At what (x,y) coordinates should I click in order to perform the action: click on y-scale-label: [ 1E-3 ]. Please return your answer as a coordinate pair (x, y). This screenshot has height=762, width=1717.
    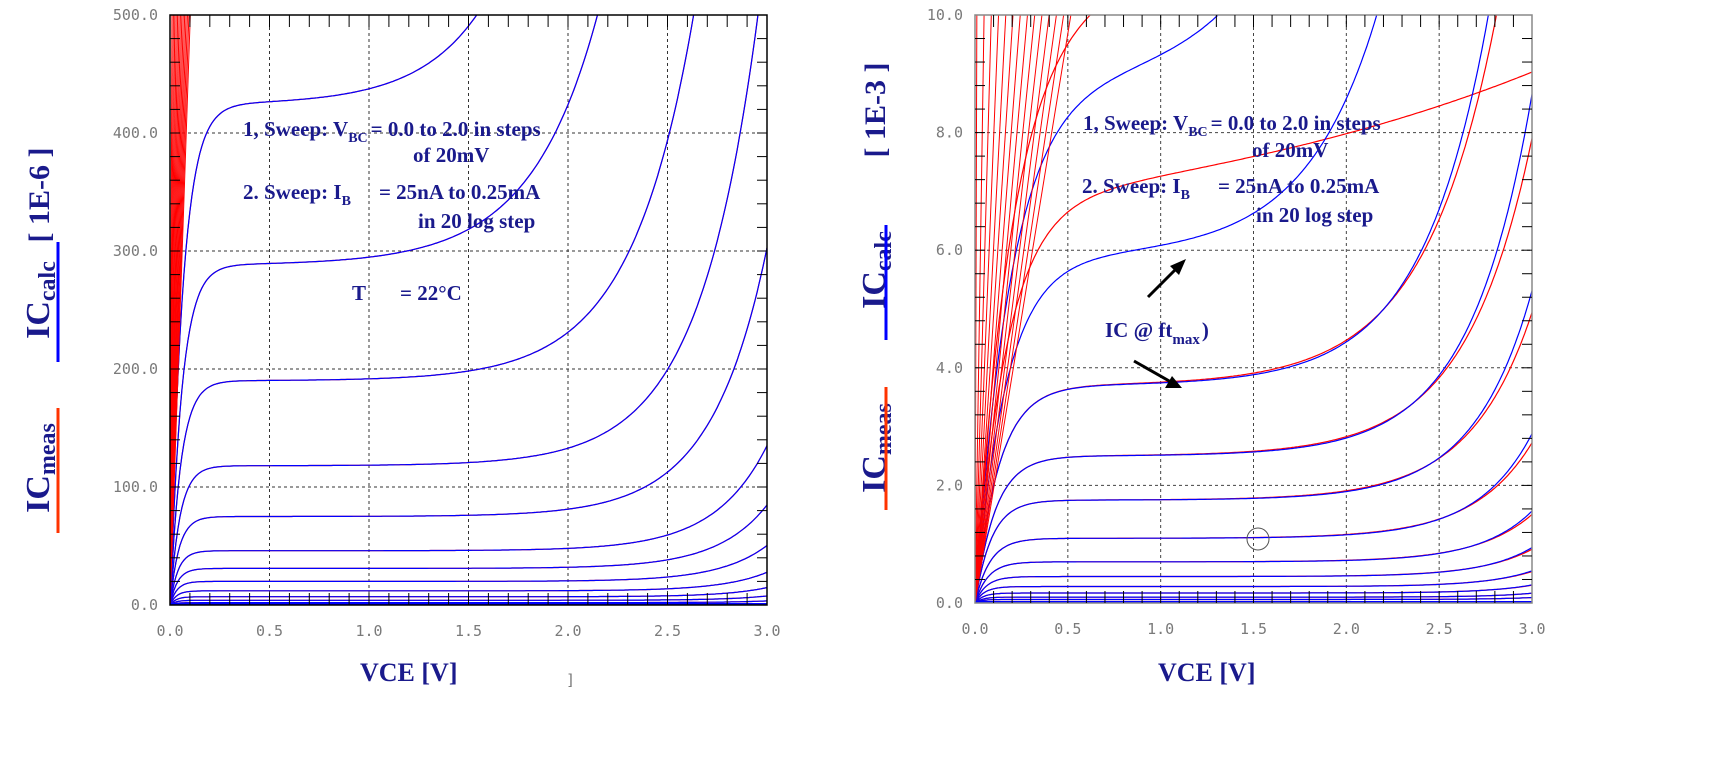
    Looking at the image, I should click on (875, 110).